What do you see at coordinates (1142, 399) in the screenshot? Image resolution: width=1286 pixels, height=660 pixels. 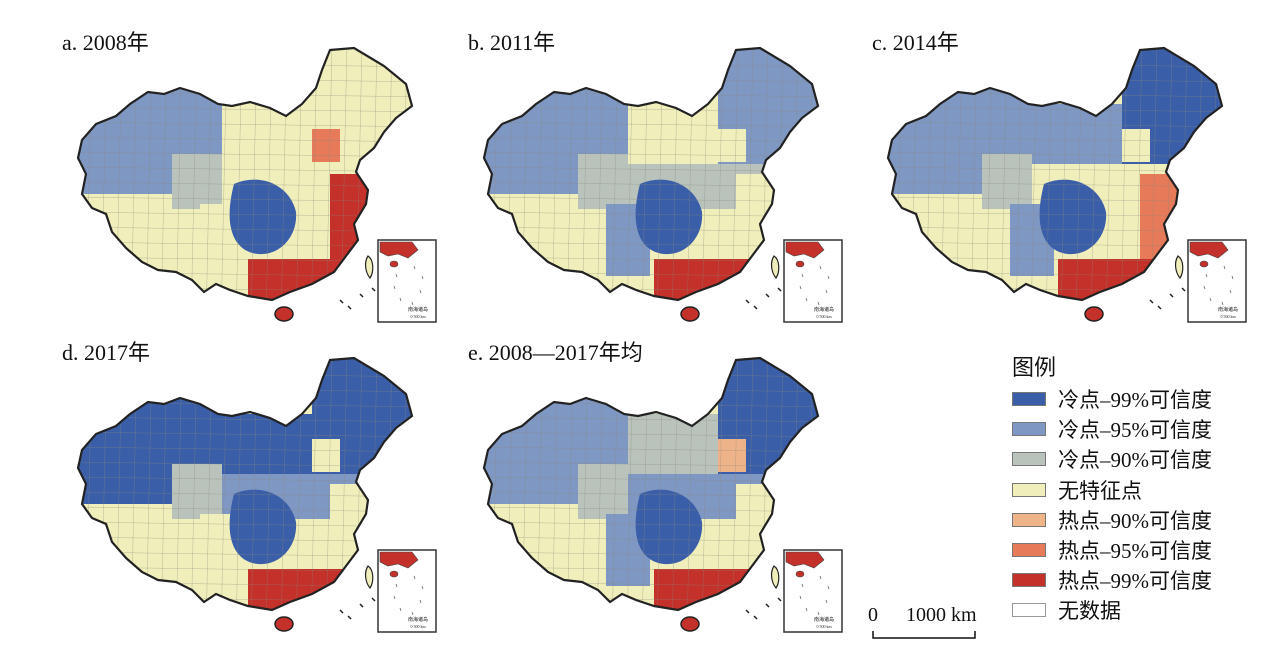 I see `legend-item: 冷点–99%可信度` at bounding box center [1142, 399].